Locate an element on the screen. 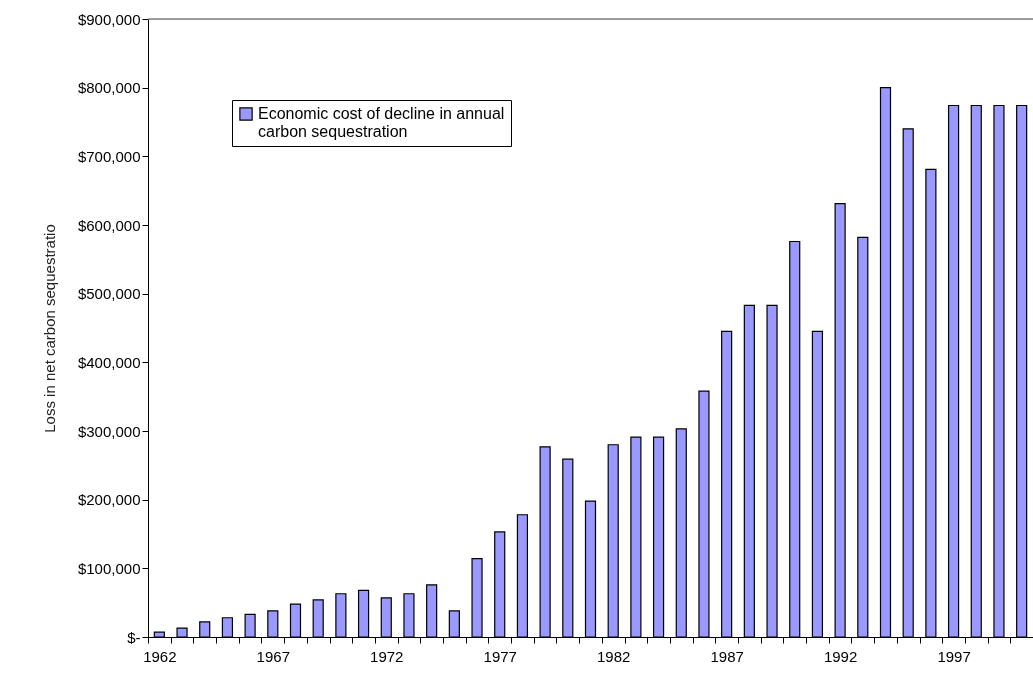 The width and height of the screenshot is (1033, 679). legend-label: Economic cost of decline in annual carbon sequestration is located at coordinates (381, 122).